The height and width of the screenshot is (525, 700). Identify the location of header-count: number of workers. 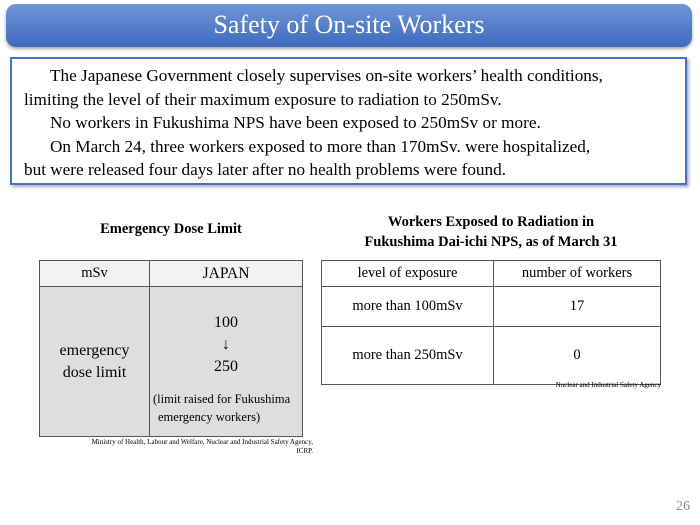
(577, 273).